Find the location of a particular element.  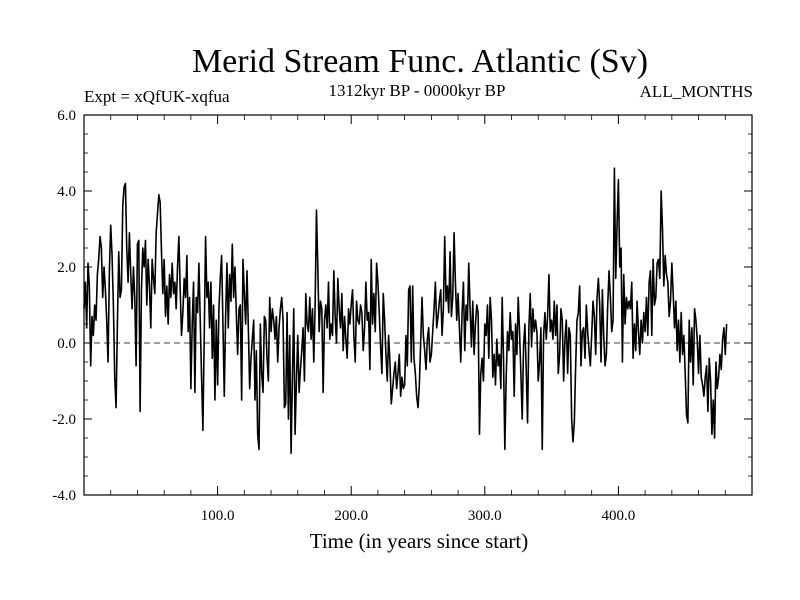

x-tick-label: 200.0 is located at coordinates (351, 516).